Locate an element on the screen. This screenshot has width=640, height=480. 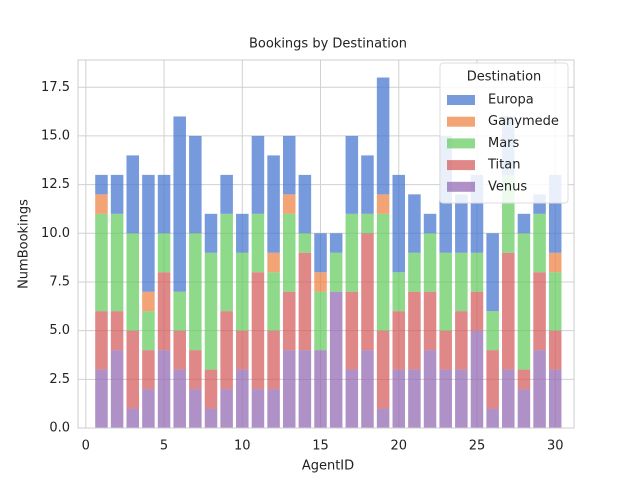
x-tick-label: 30 is located at coordinates (555, 446).